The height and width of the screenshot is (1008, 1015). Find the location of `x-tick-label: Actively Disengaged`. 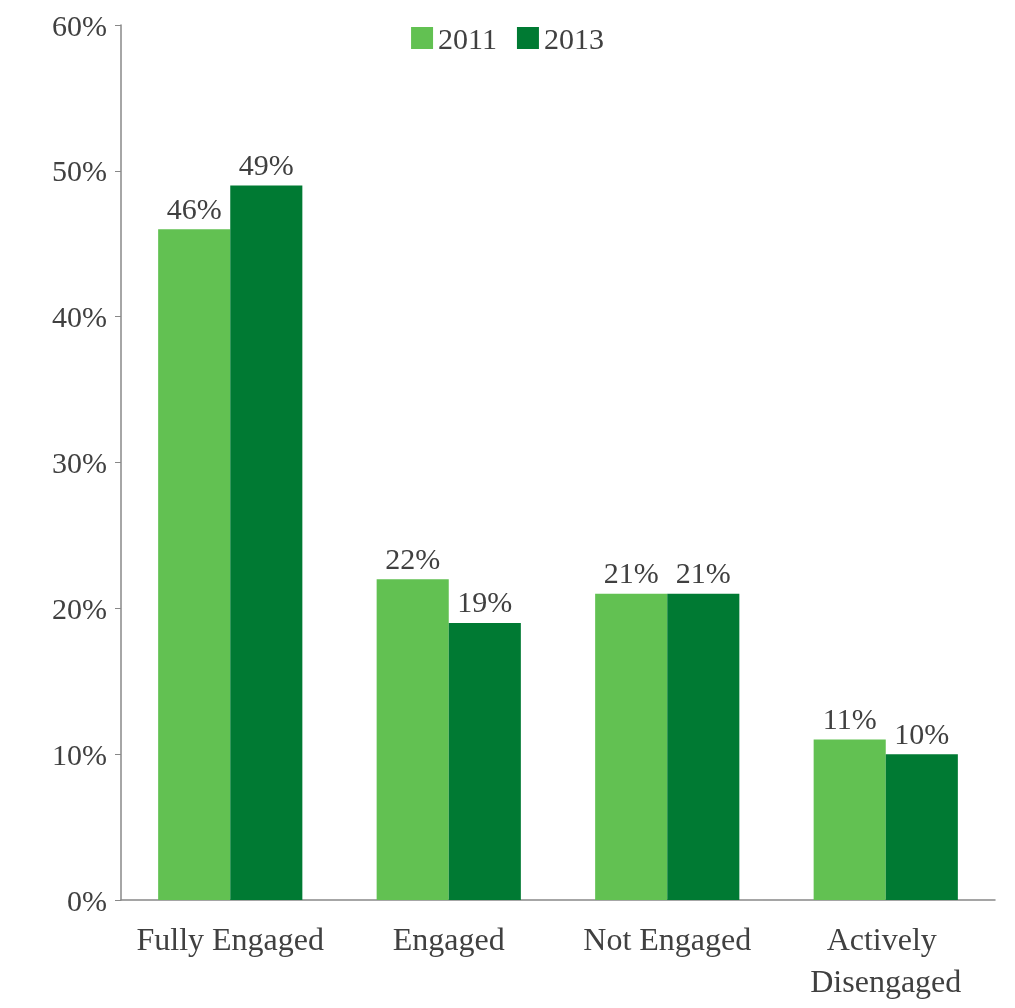

x-tick-label: Actively Disengaged is located at coordinates (886, 960).